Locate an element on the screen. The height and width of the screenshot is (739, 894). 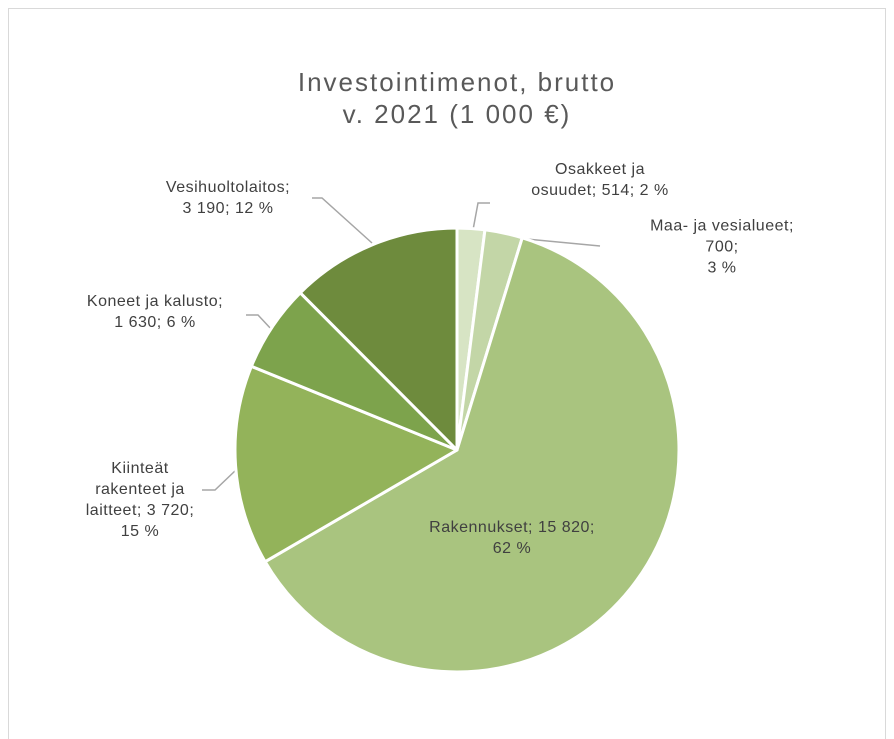
data-label: Maa- ja vesialueet; 700; 3 % is located at coordinates (722, 247).